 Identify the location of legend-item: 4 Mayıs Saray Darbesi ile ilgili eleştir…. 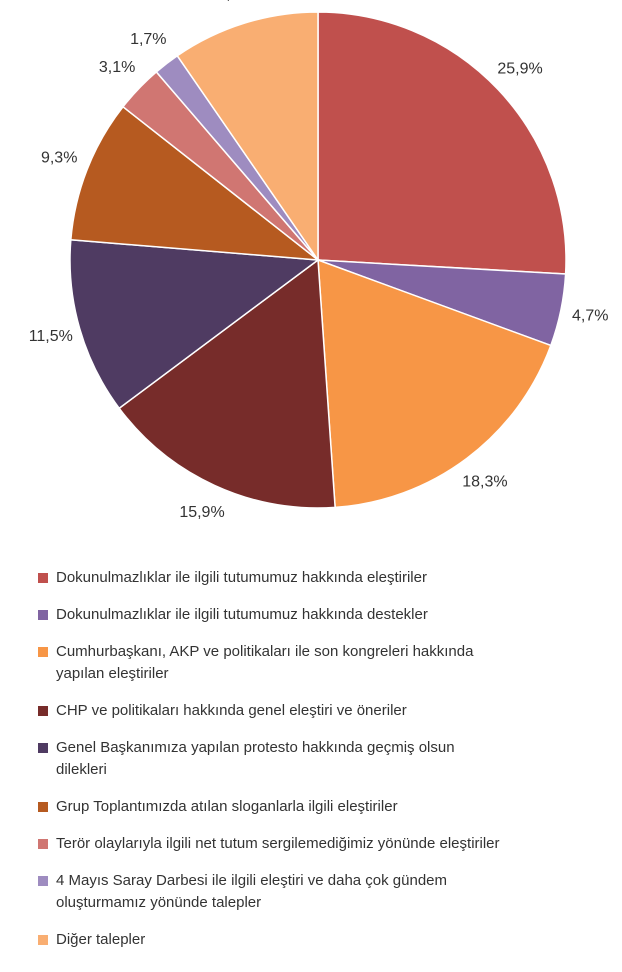
(273, 892).